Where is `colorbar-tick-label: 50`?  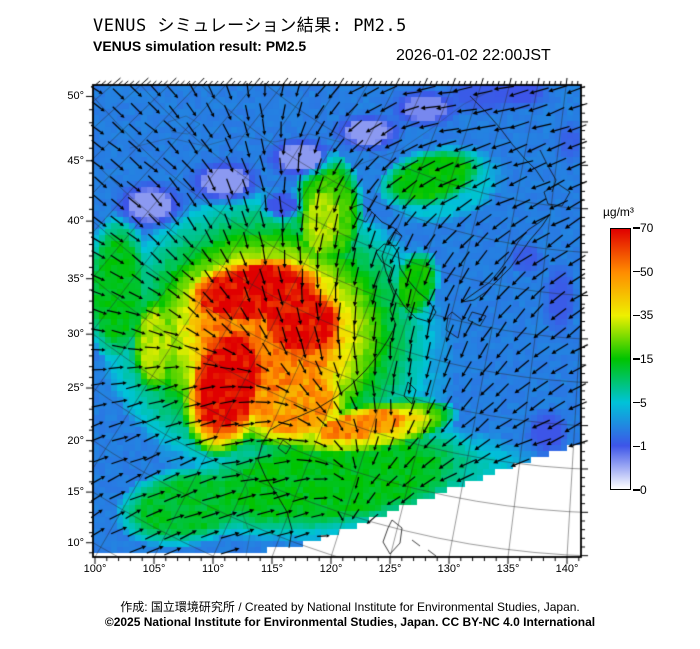
colorbar-tick-label: 50 is located at coordinates (647, 271).